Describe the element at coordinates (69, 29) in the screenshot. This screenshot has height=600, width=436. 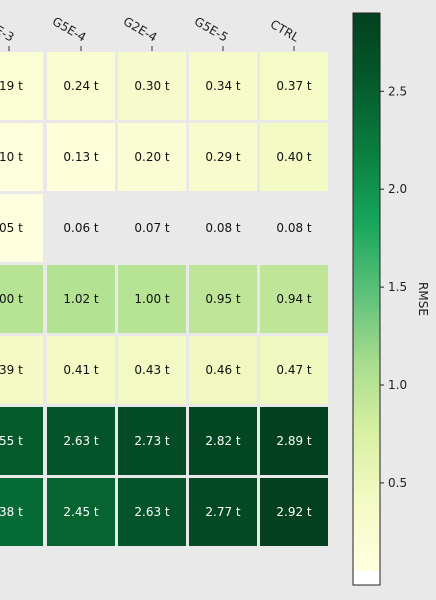
I see `column-label: G5E-4` at that location.